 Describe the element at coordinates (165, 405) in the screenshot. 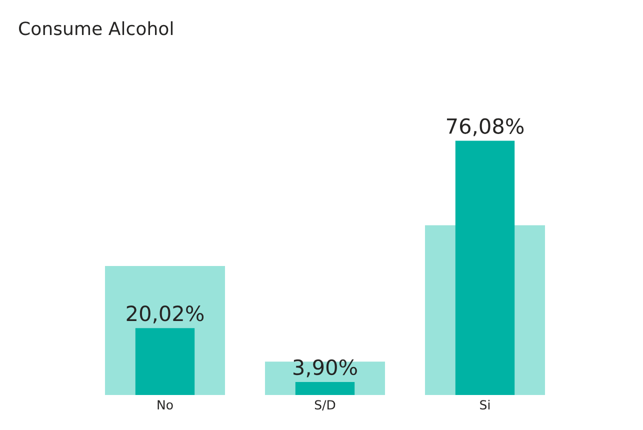

I see `x-tick-label: No` at that location.